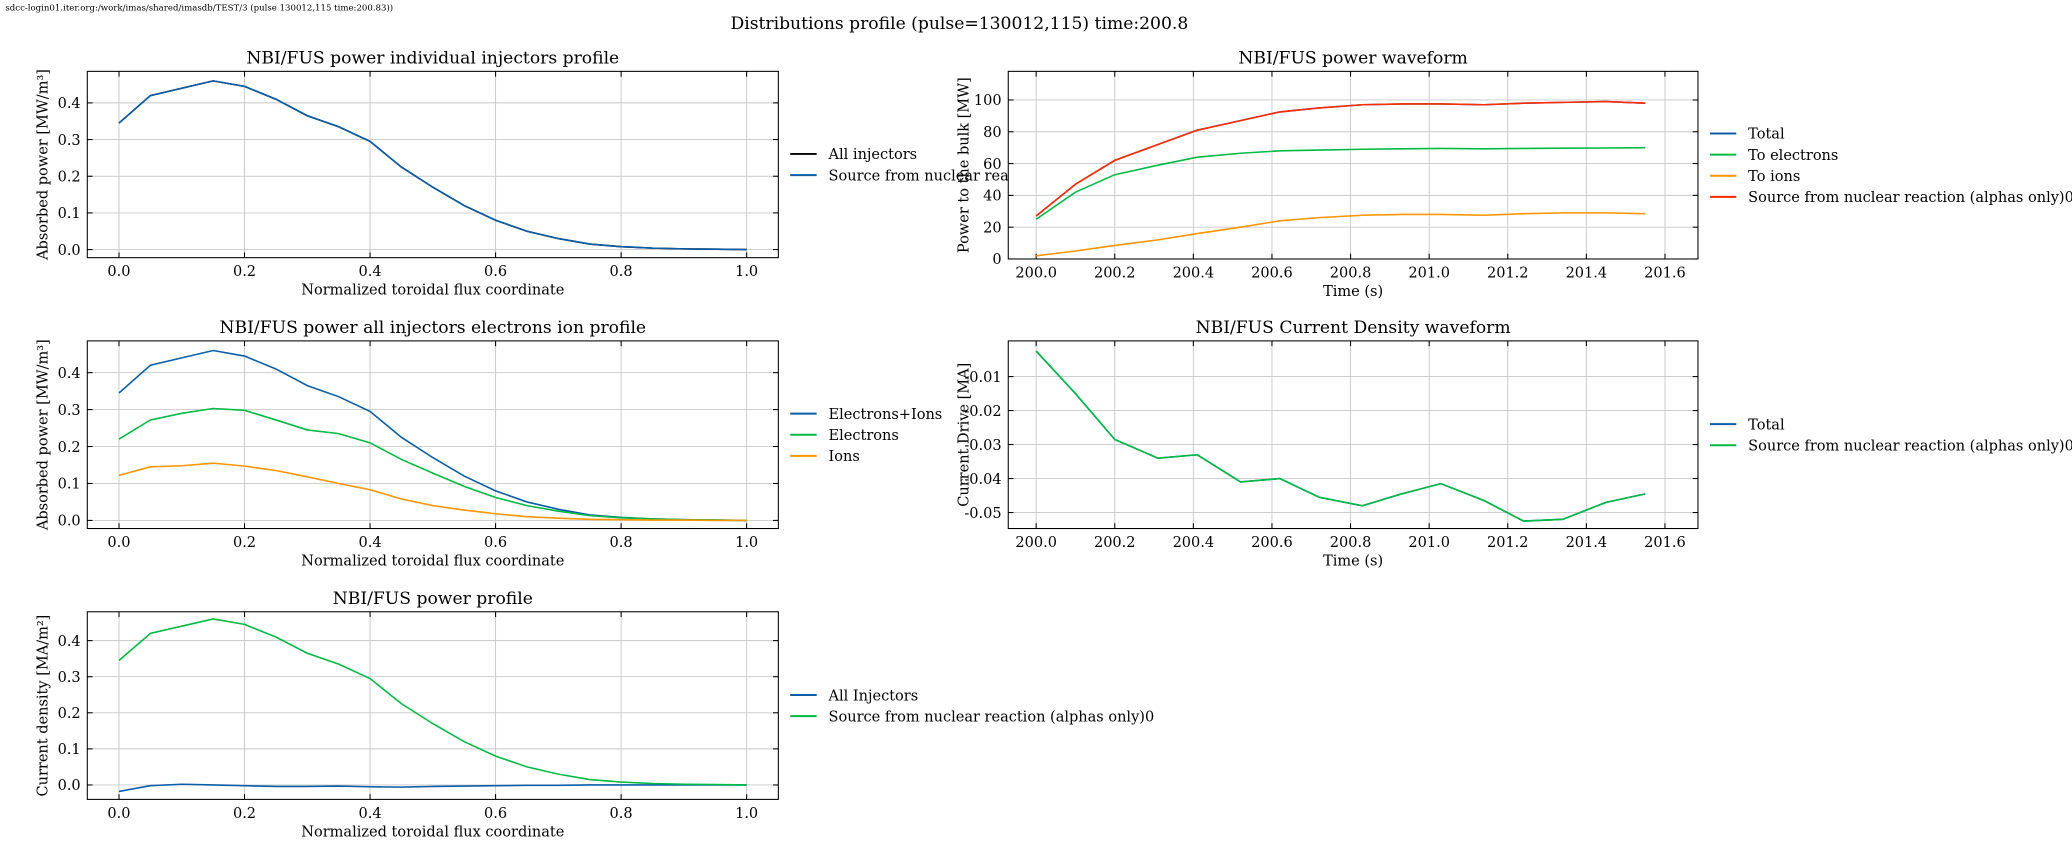 The height and width of the screenshot is (843, 2072). What do you see at coordinates (982, 446) in the screenshot?
I see `y-tick-label: -0.03` at bounding box center [982, 446].